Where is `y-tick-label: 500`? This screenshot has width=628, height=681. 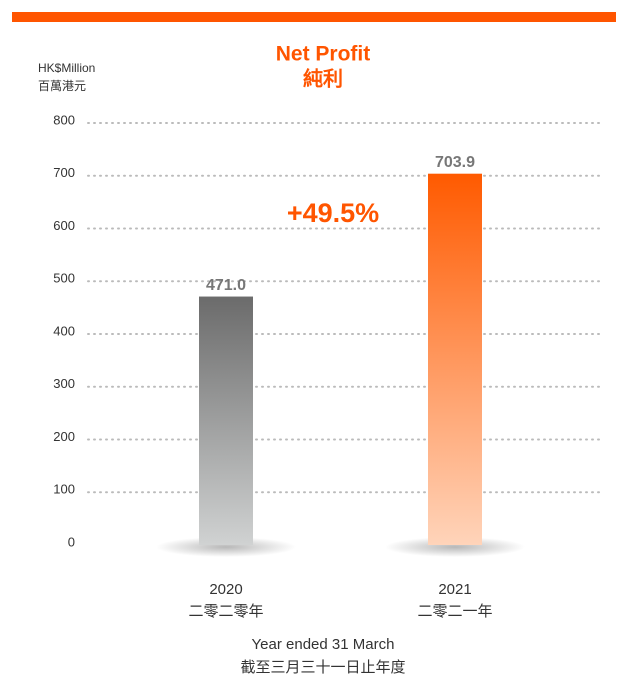
y-tick-label: 500 is located at coordinates (64, 278).